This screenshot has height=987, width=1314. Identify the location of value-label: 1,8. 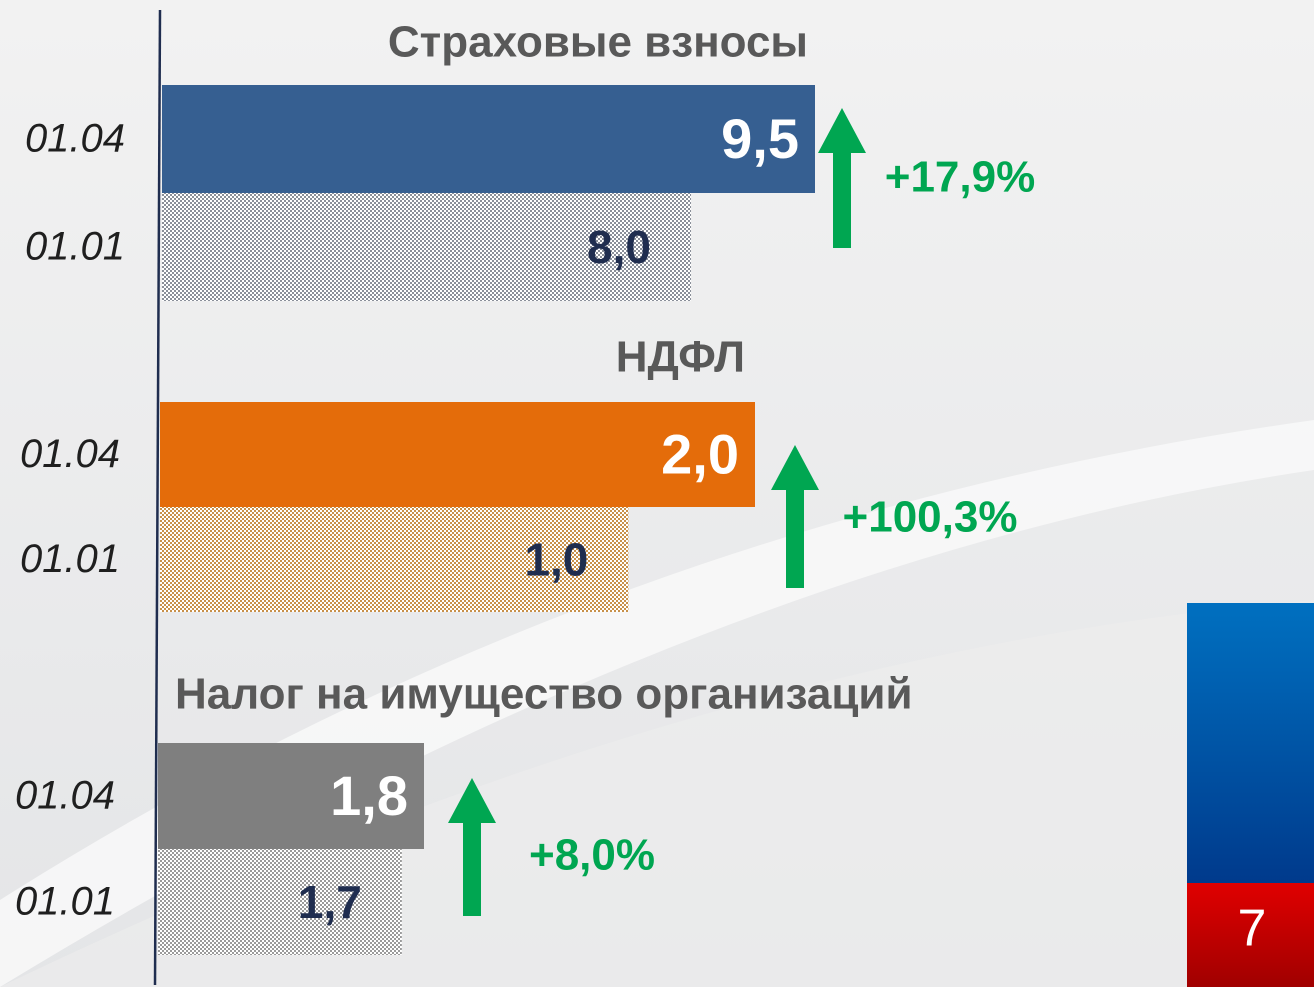
(369, 795).